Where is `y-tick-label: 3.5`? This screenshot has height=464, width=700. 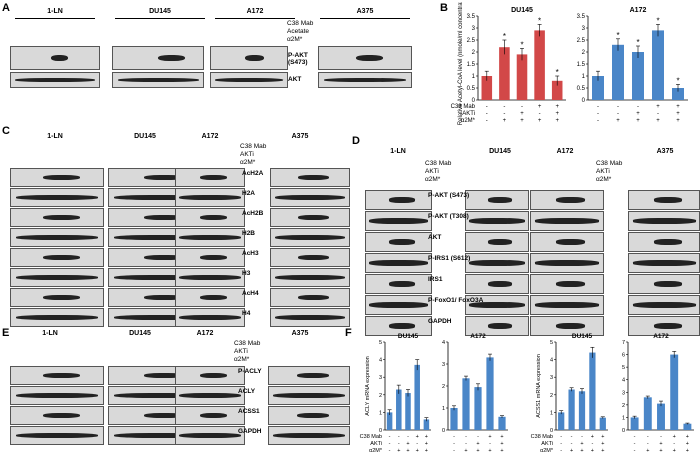 y-tick-label: 3.5 is located at coordinates (471, 17).